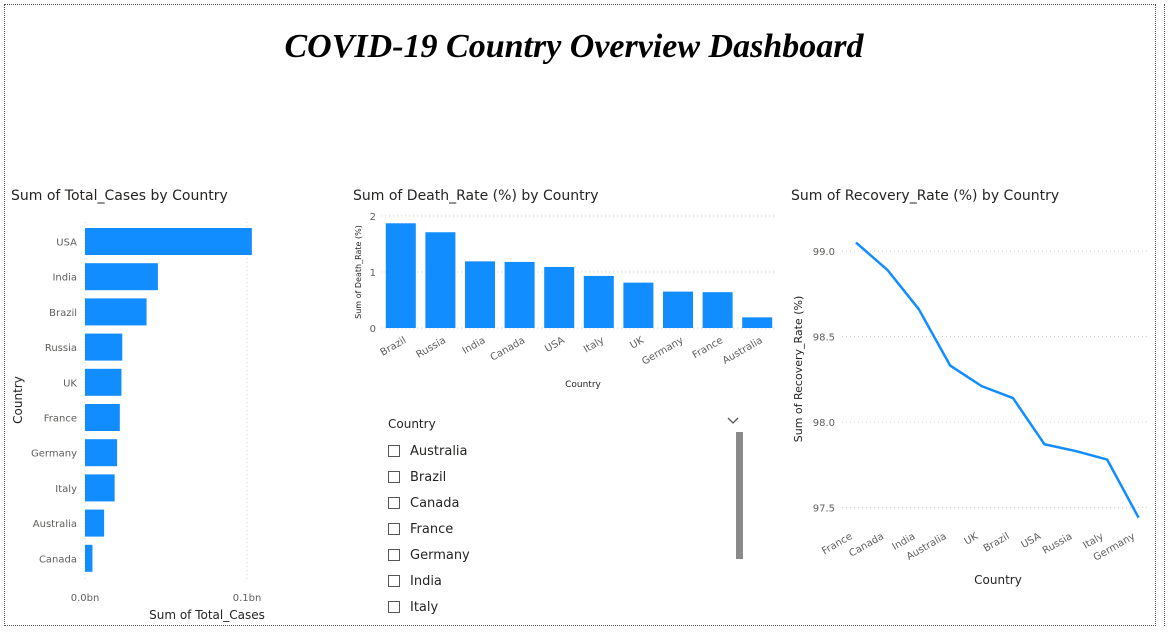  I want to click on slicer-item-label: Germany, so click(440, 555).